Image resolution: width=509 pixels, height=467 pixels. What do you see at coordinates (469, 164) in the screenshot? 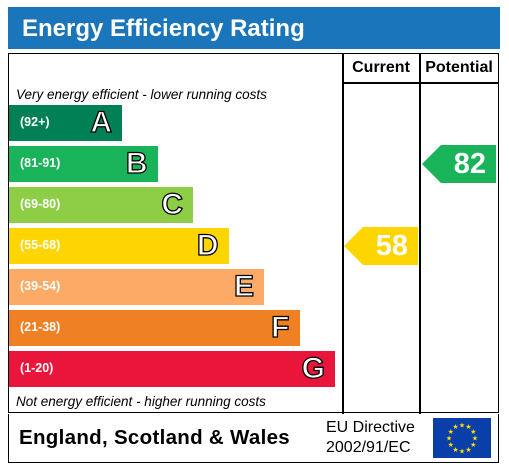
I see `potential-rating-value: 82` at bounding box center [469, 164].